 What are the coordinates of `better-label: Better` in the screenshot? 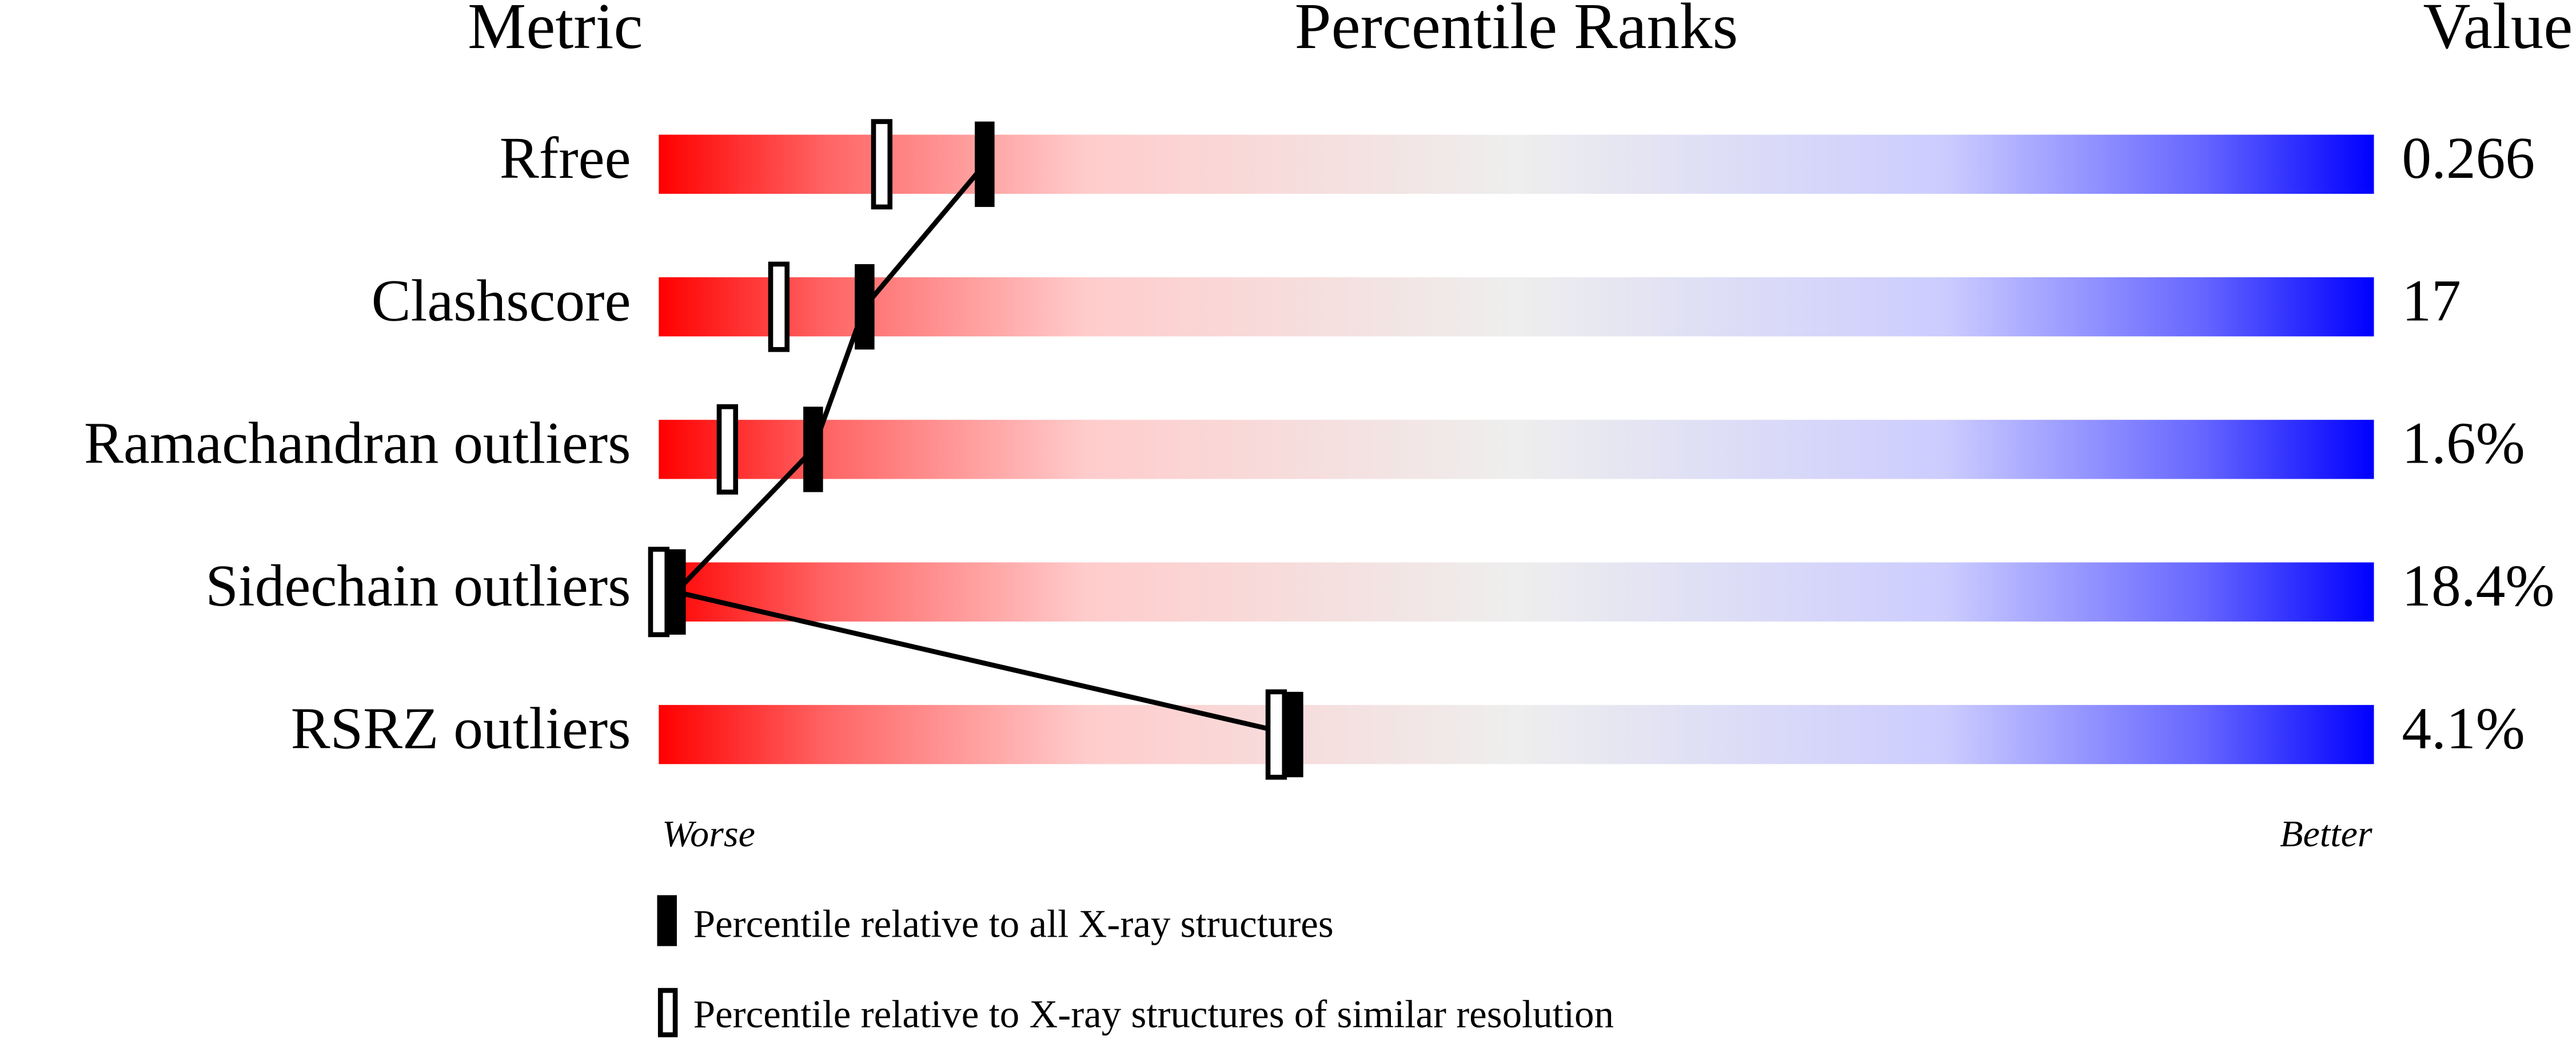 It's located at (2326, 834).